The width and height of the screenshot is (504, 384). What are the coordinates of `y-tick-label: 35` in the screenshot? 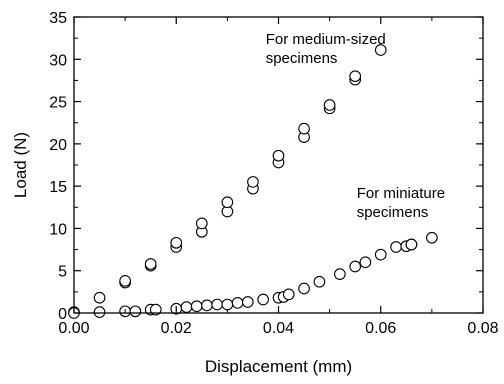 It's located at (58, 18).